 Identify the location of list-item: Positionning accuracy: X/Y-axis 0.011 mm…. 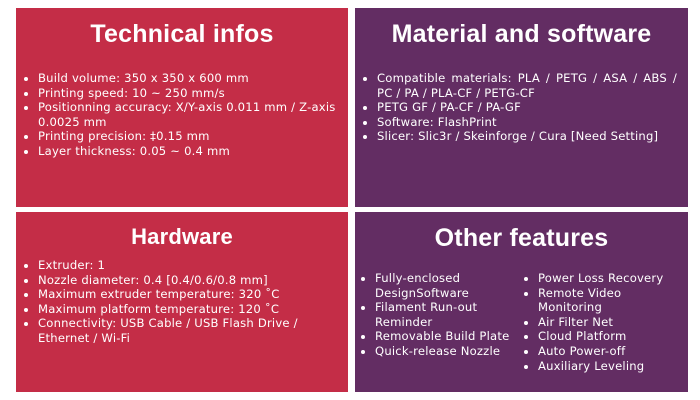
(188, 114).